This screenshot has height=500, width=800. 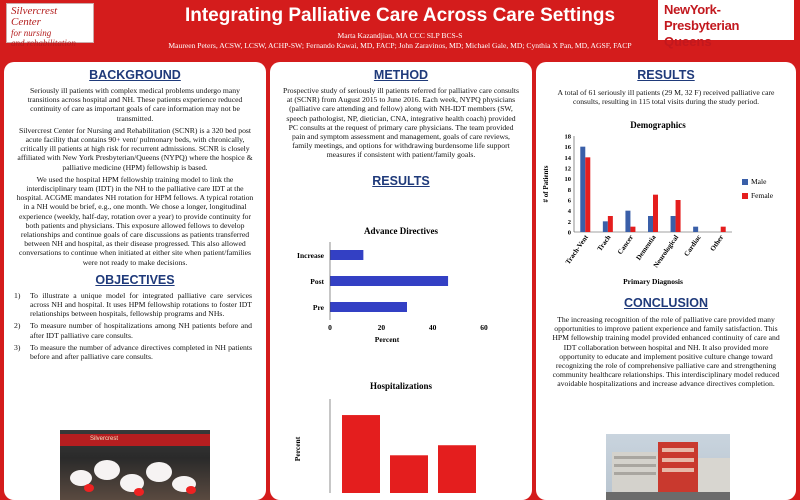 What do you see at coordinates (570, 211) in the screenshot?
I see `tick-label: 4` at bounding box center [570, 211].